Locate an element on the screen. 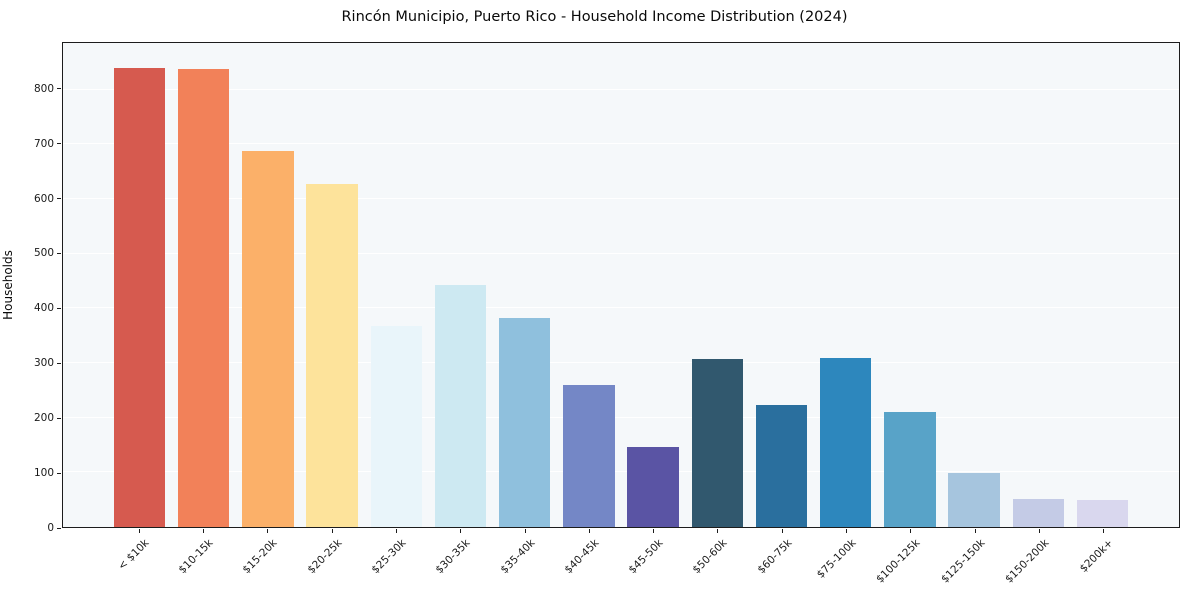 The height and width of the screenshot is (590, 1189). x-tick-label: $125-150k is located at coordinates (963, 561).